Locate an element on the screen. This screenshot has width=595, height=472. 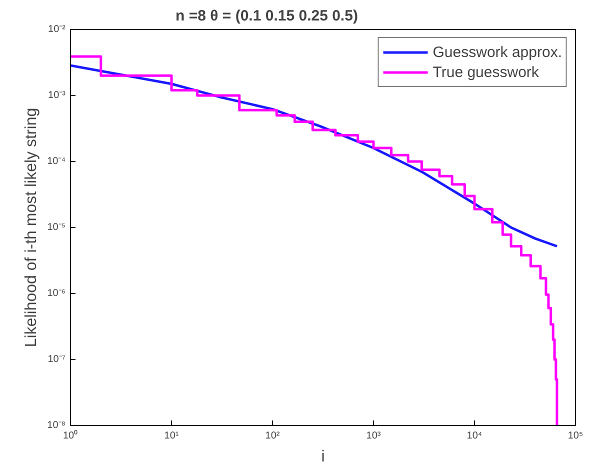
x-tick-label: 10⁴ is located at coordinates (474, 436).